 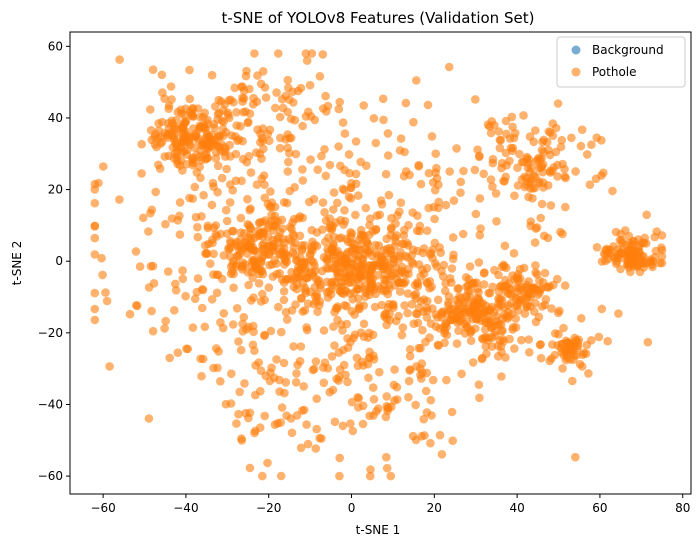 I want to click on x-tick-label: 80, so click(x=682, y=508).